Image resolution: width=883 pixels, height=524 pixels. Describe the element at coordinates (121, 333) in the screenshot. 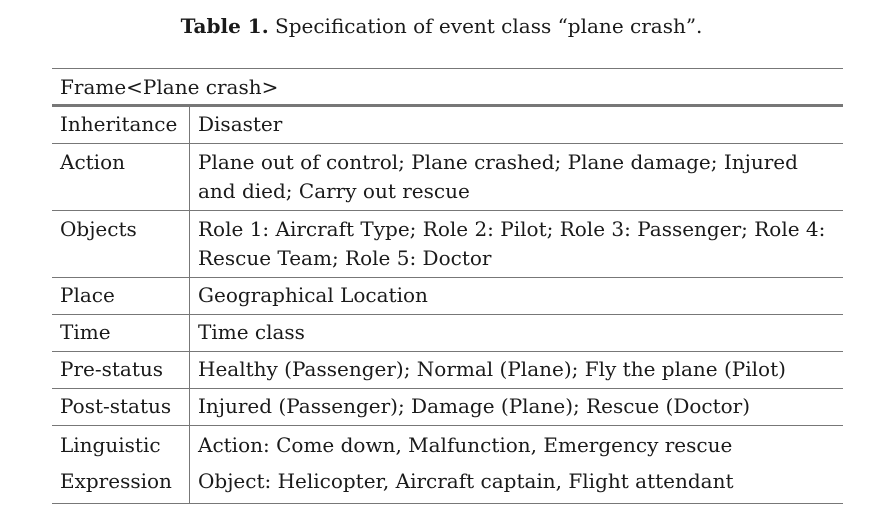

I see `row-label-time: Time` at that location.